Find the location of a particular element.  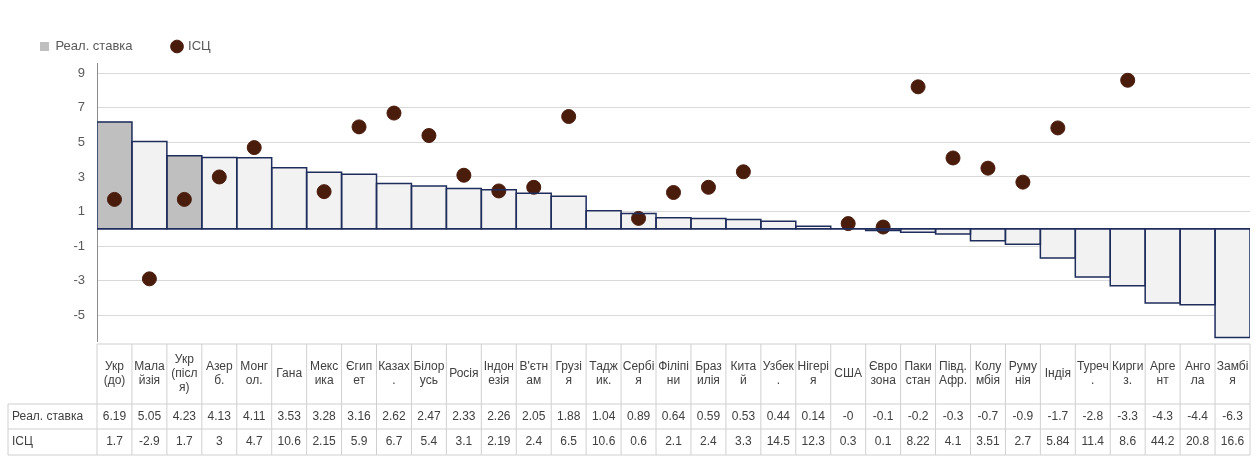

data-label: 3.1 is located at coordinates (464, 441).